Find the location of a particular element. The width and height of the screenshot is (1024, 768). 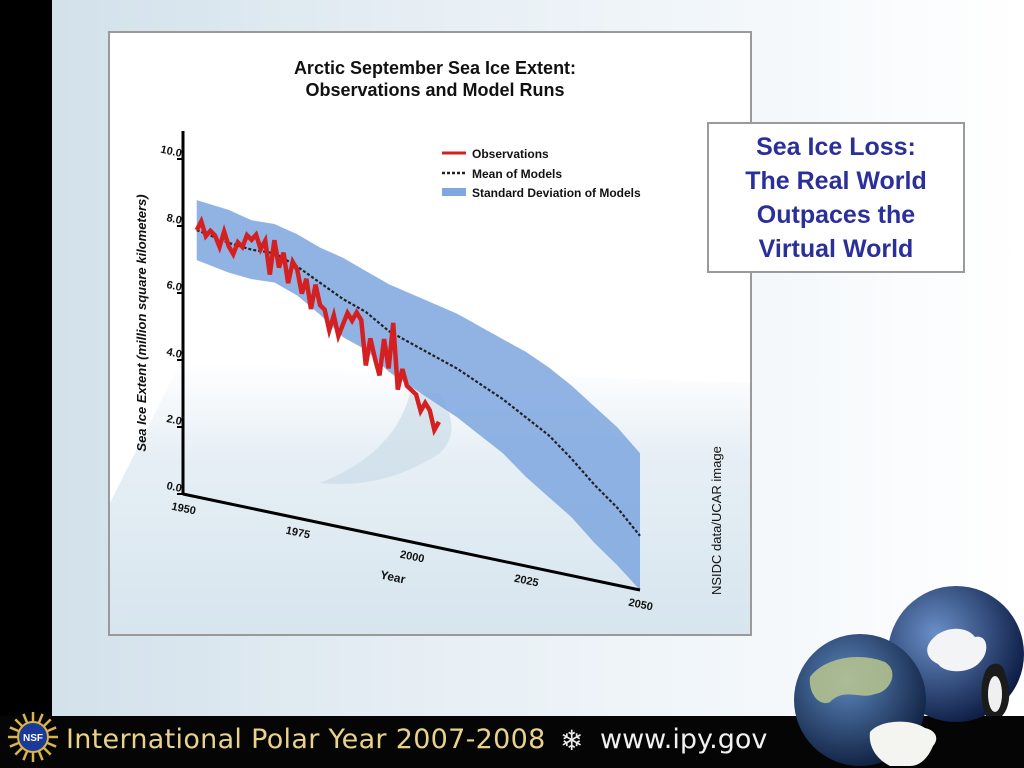

x-axis-label: Year is located at coordinates (393, 577).